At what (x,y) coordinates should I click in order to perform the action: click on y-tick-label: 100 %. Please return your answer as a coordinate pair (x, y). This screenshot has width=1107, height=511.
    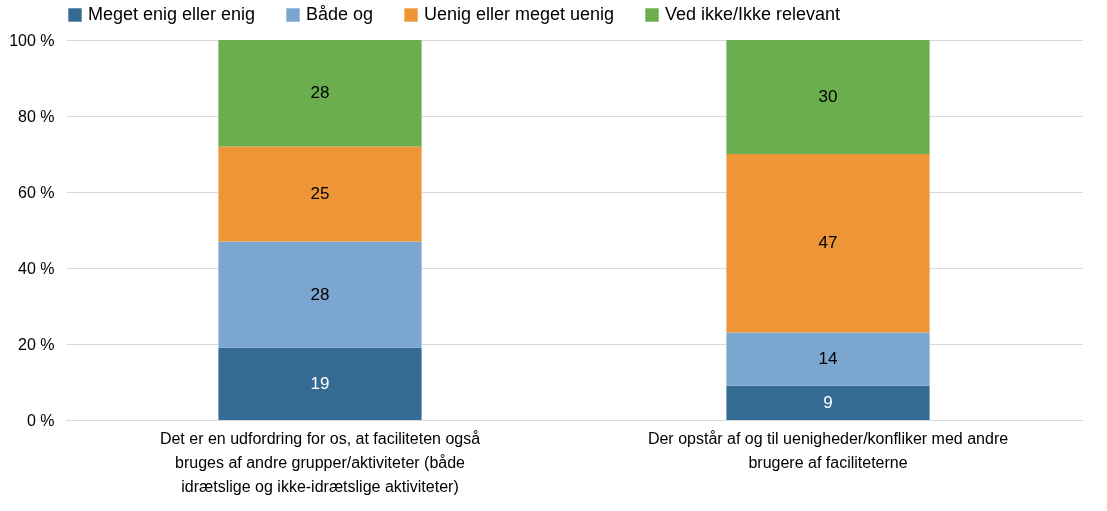
    Looking at the image, I should click on (32, 40).